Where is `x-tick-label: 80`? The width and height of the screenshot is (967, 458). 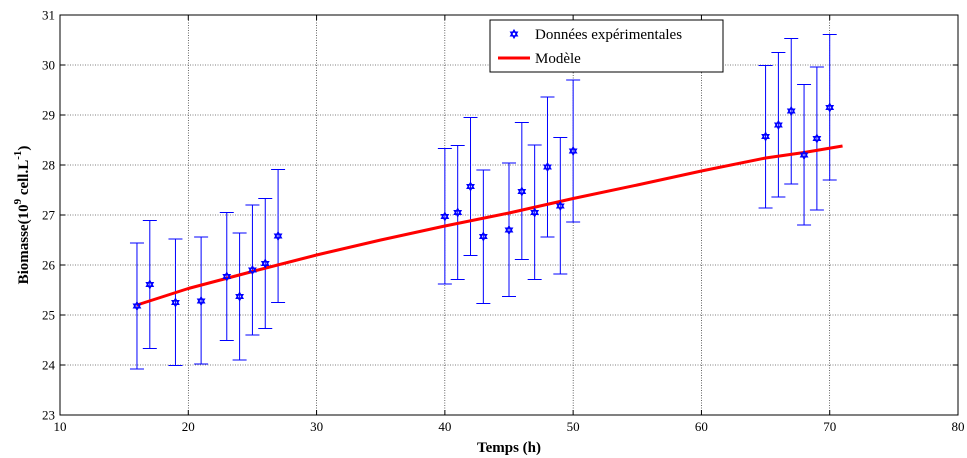 x-tick-label: 80 is located at coordinates (958, 426).